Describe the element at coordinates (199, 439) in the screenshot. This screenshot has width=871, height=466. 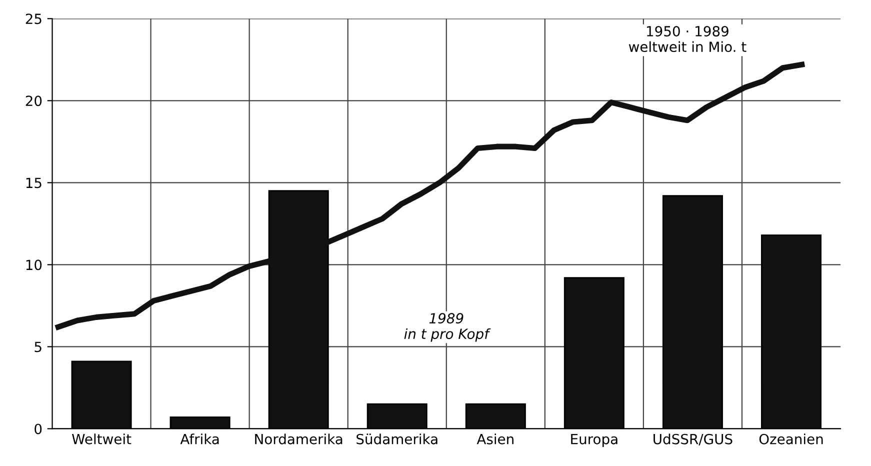
I see `x-tick-label: Afrika` at that location.